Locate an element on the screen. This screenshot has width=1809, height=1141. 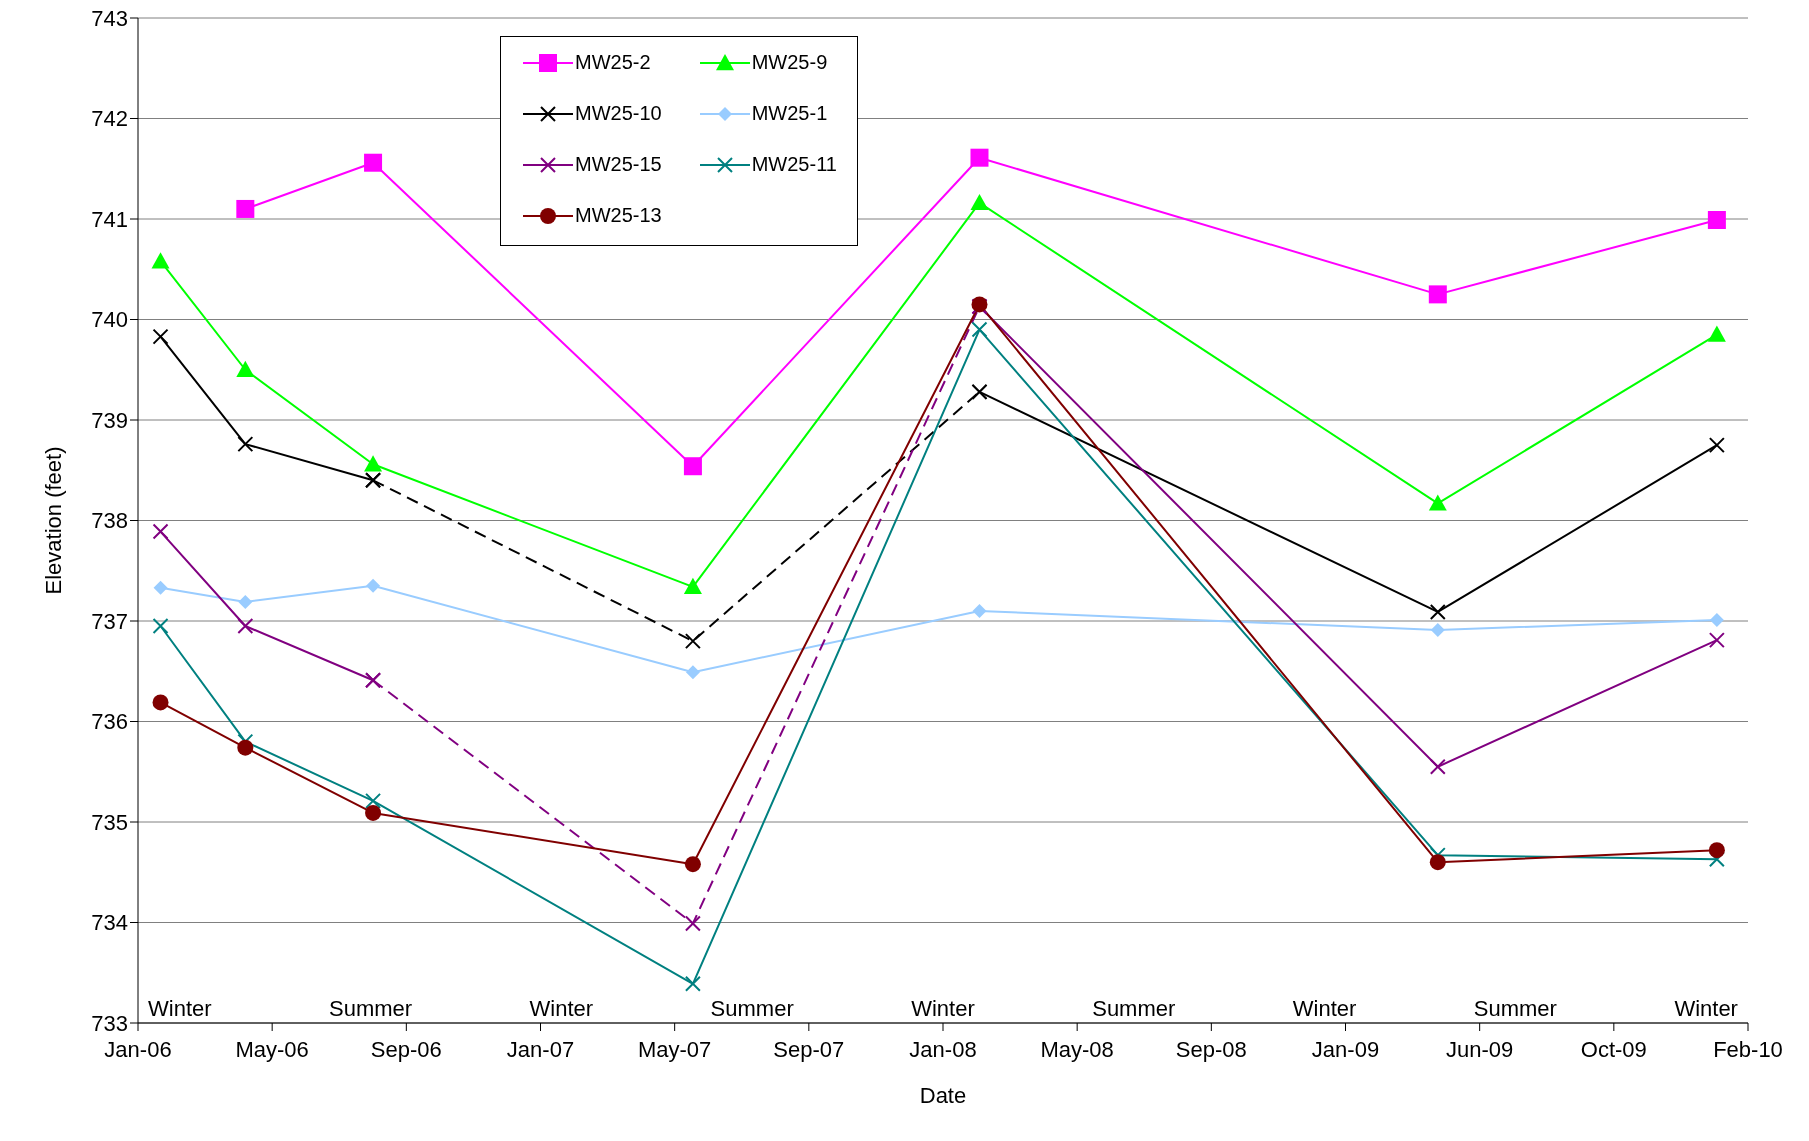
y-tick-label: 738 is located at coordinates (109, 521).